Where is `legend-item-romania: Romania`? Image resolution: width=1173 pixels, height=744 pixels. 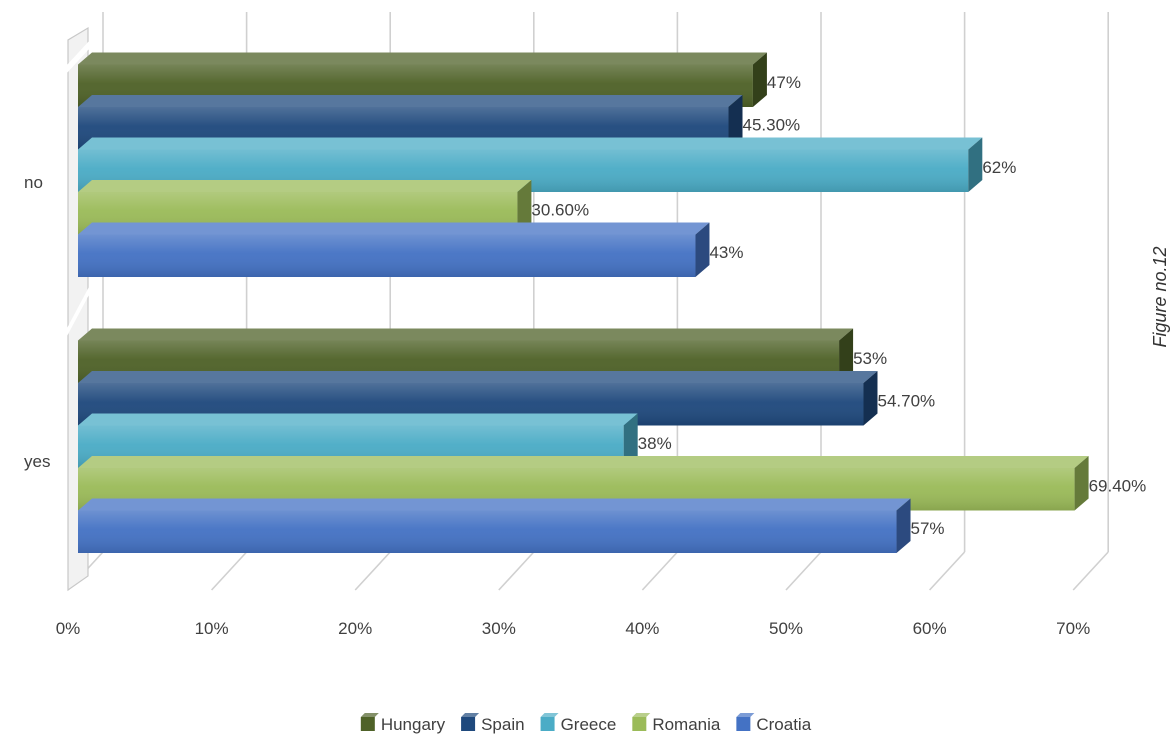 legend-item-romania: Romania is located at coordinates (676, 723).